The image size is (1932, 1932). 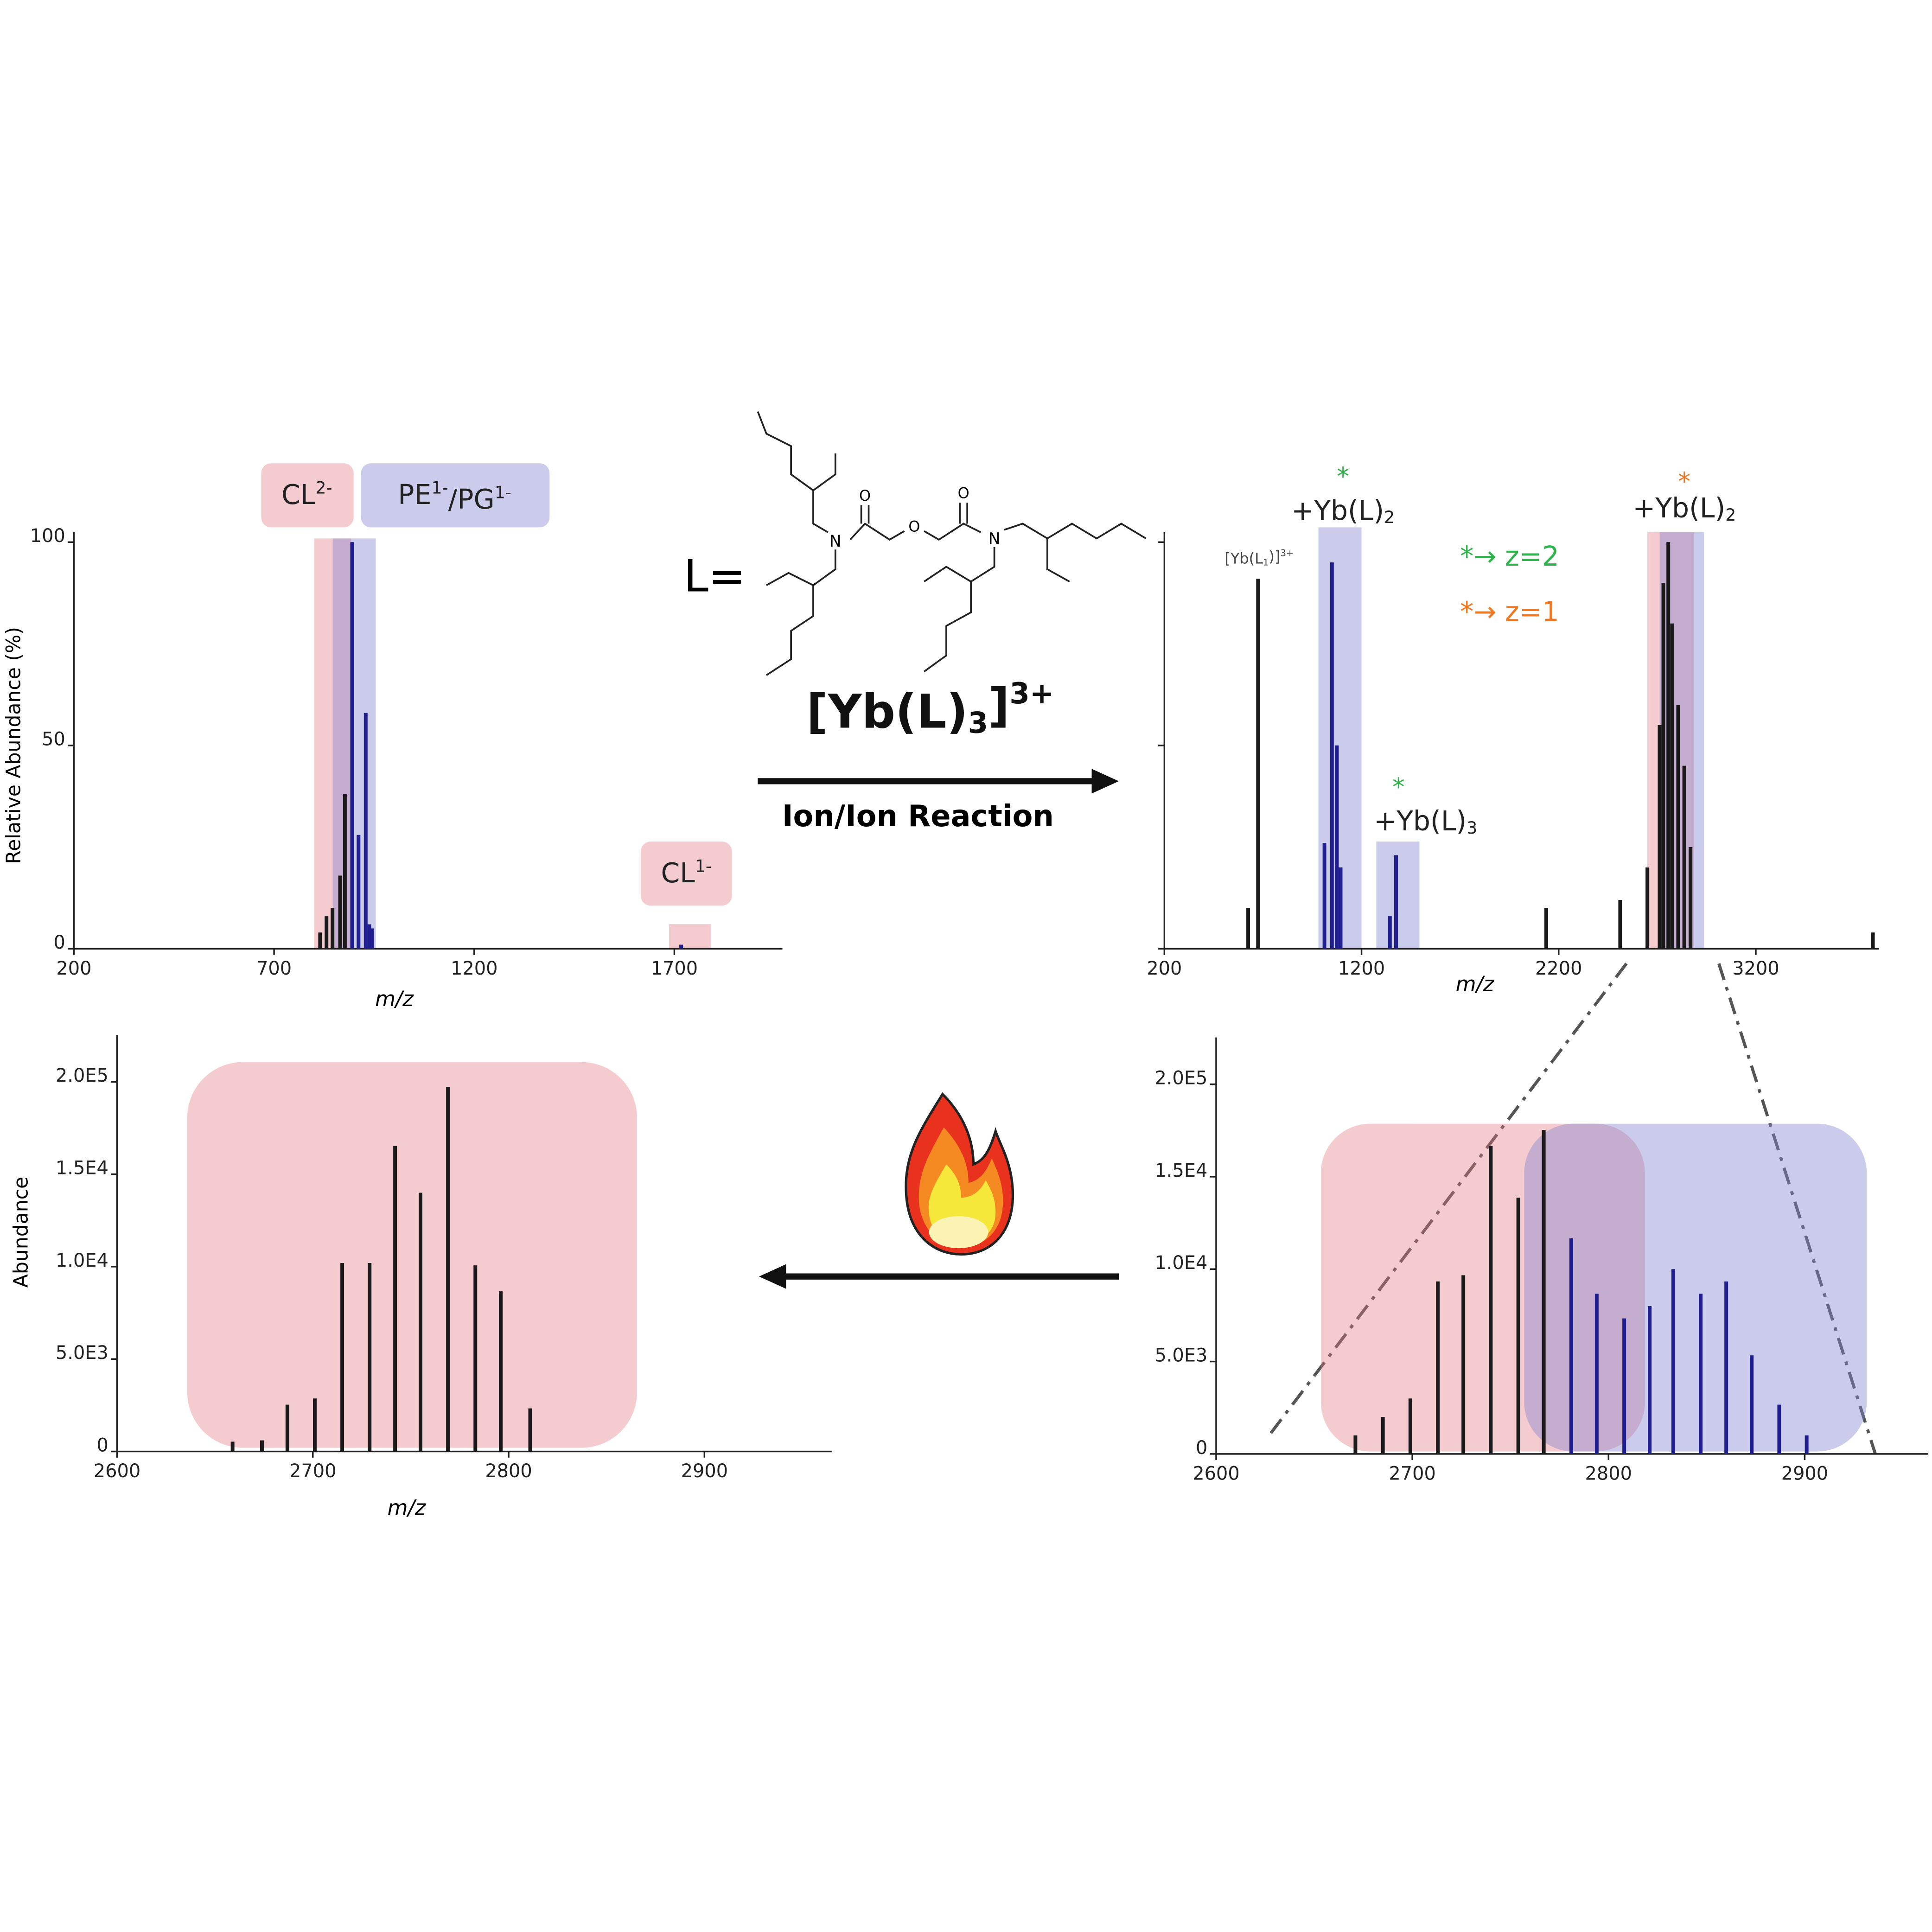 I want to click on y-tick-label: 50, so click(x=54, y=739).